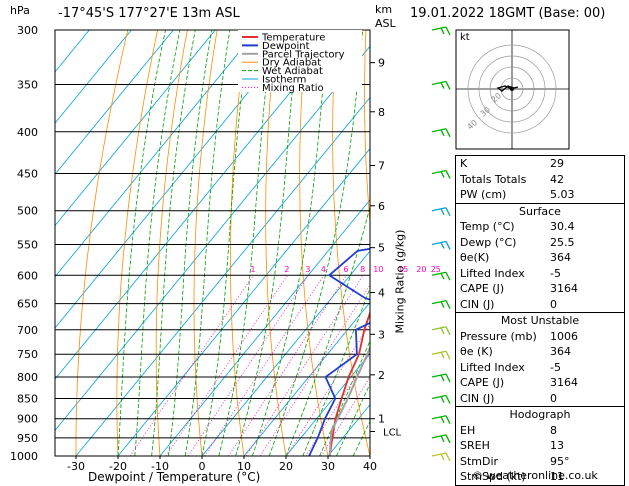 This screenshot has height=486, width=629. What do you see at coordinates (76, 466) in the screenshot?
I see `temperature-tick-label: -30` at bounding box center [76, 466].